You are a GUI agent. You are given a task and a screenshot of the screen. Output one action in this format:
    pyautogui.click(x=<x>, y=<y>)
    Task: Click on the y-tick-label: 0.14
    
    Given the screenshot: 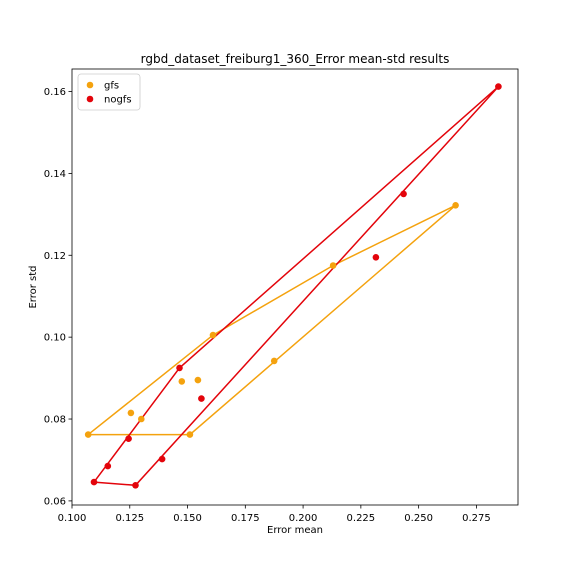 What is the action you would take?
    pyautogui.click(x=55, y=174)
    